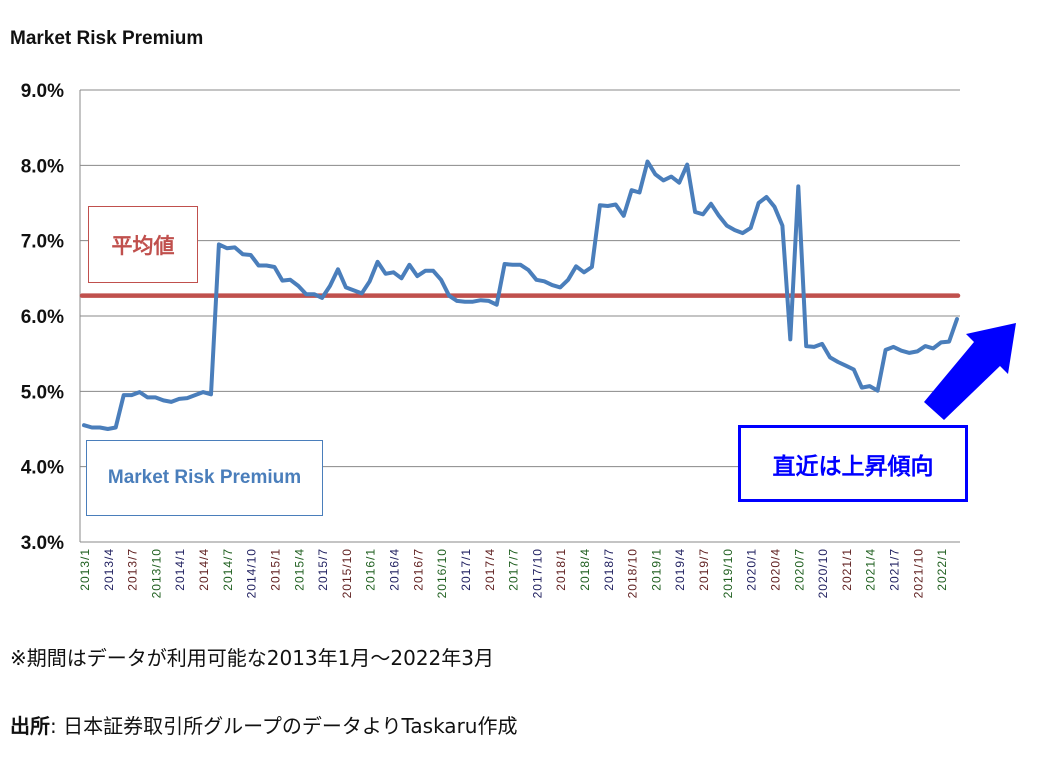 The height and width of the screenshot is (776, 1049). What do you see at coordinates (109, 569) in the screenshot?
I see `x-tick-label: 2013/4` at bounding box center [109, 569].